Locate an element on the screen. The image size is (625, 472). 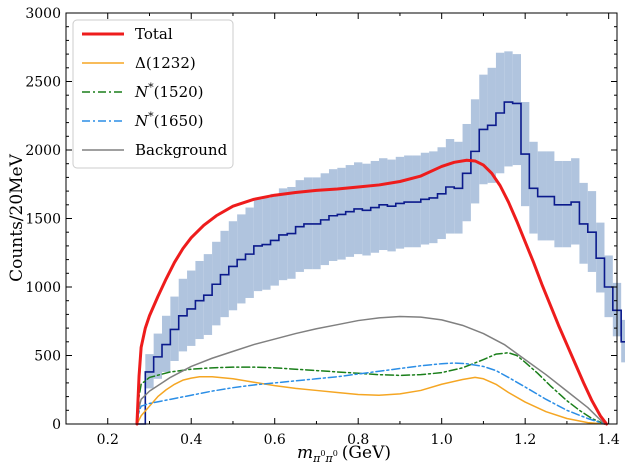
y-tick-label: 2000 is located at coordinates (43, 151).